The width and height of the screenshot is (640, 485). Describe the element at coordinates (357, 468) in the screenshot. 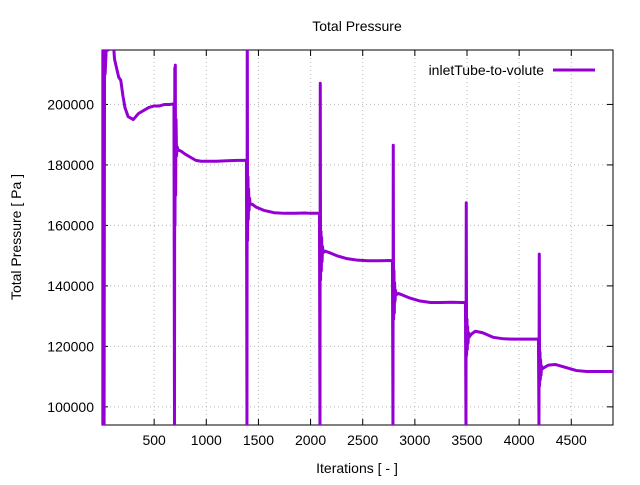

I see `x-axis-label: Iterations [ - ]` at that location.